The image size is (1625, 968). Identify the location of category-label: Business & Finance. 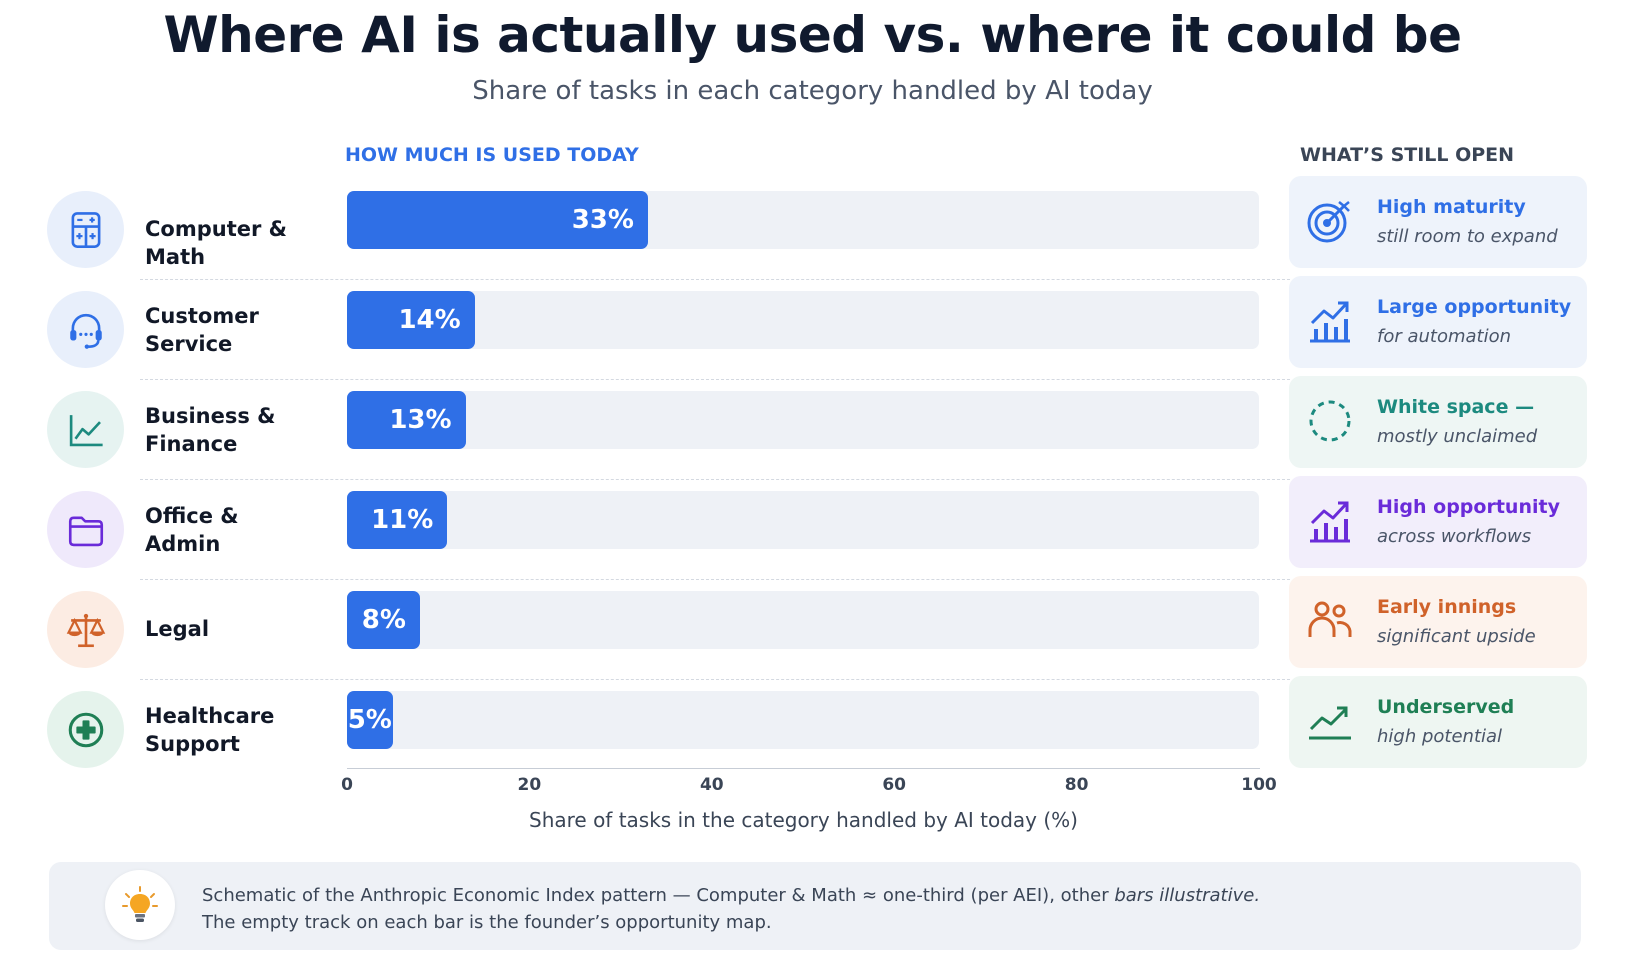
(240, 430).